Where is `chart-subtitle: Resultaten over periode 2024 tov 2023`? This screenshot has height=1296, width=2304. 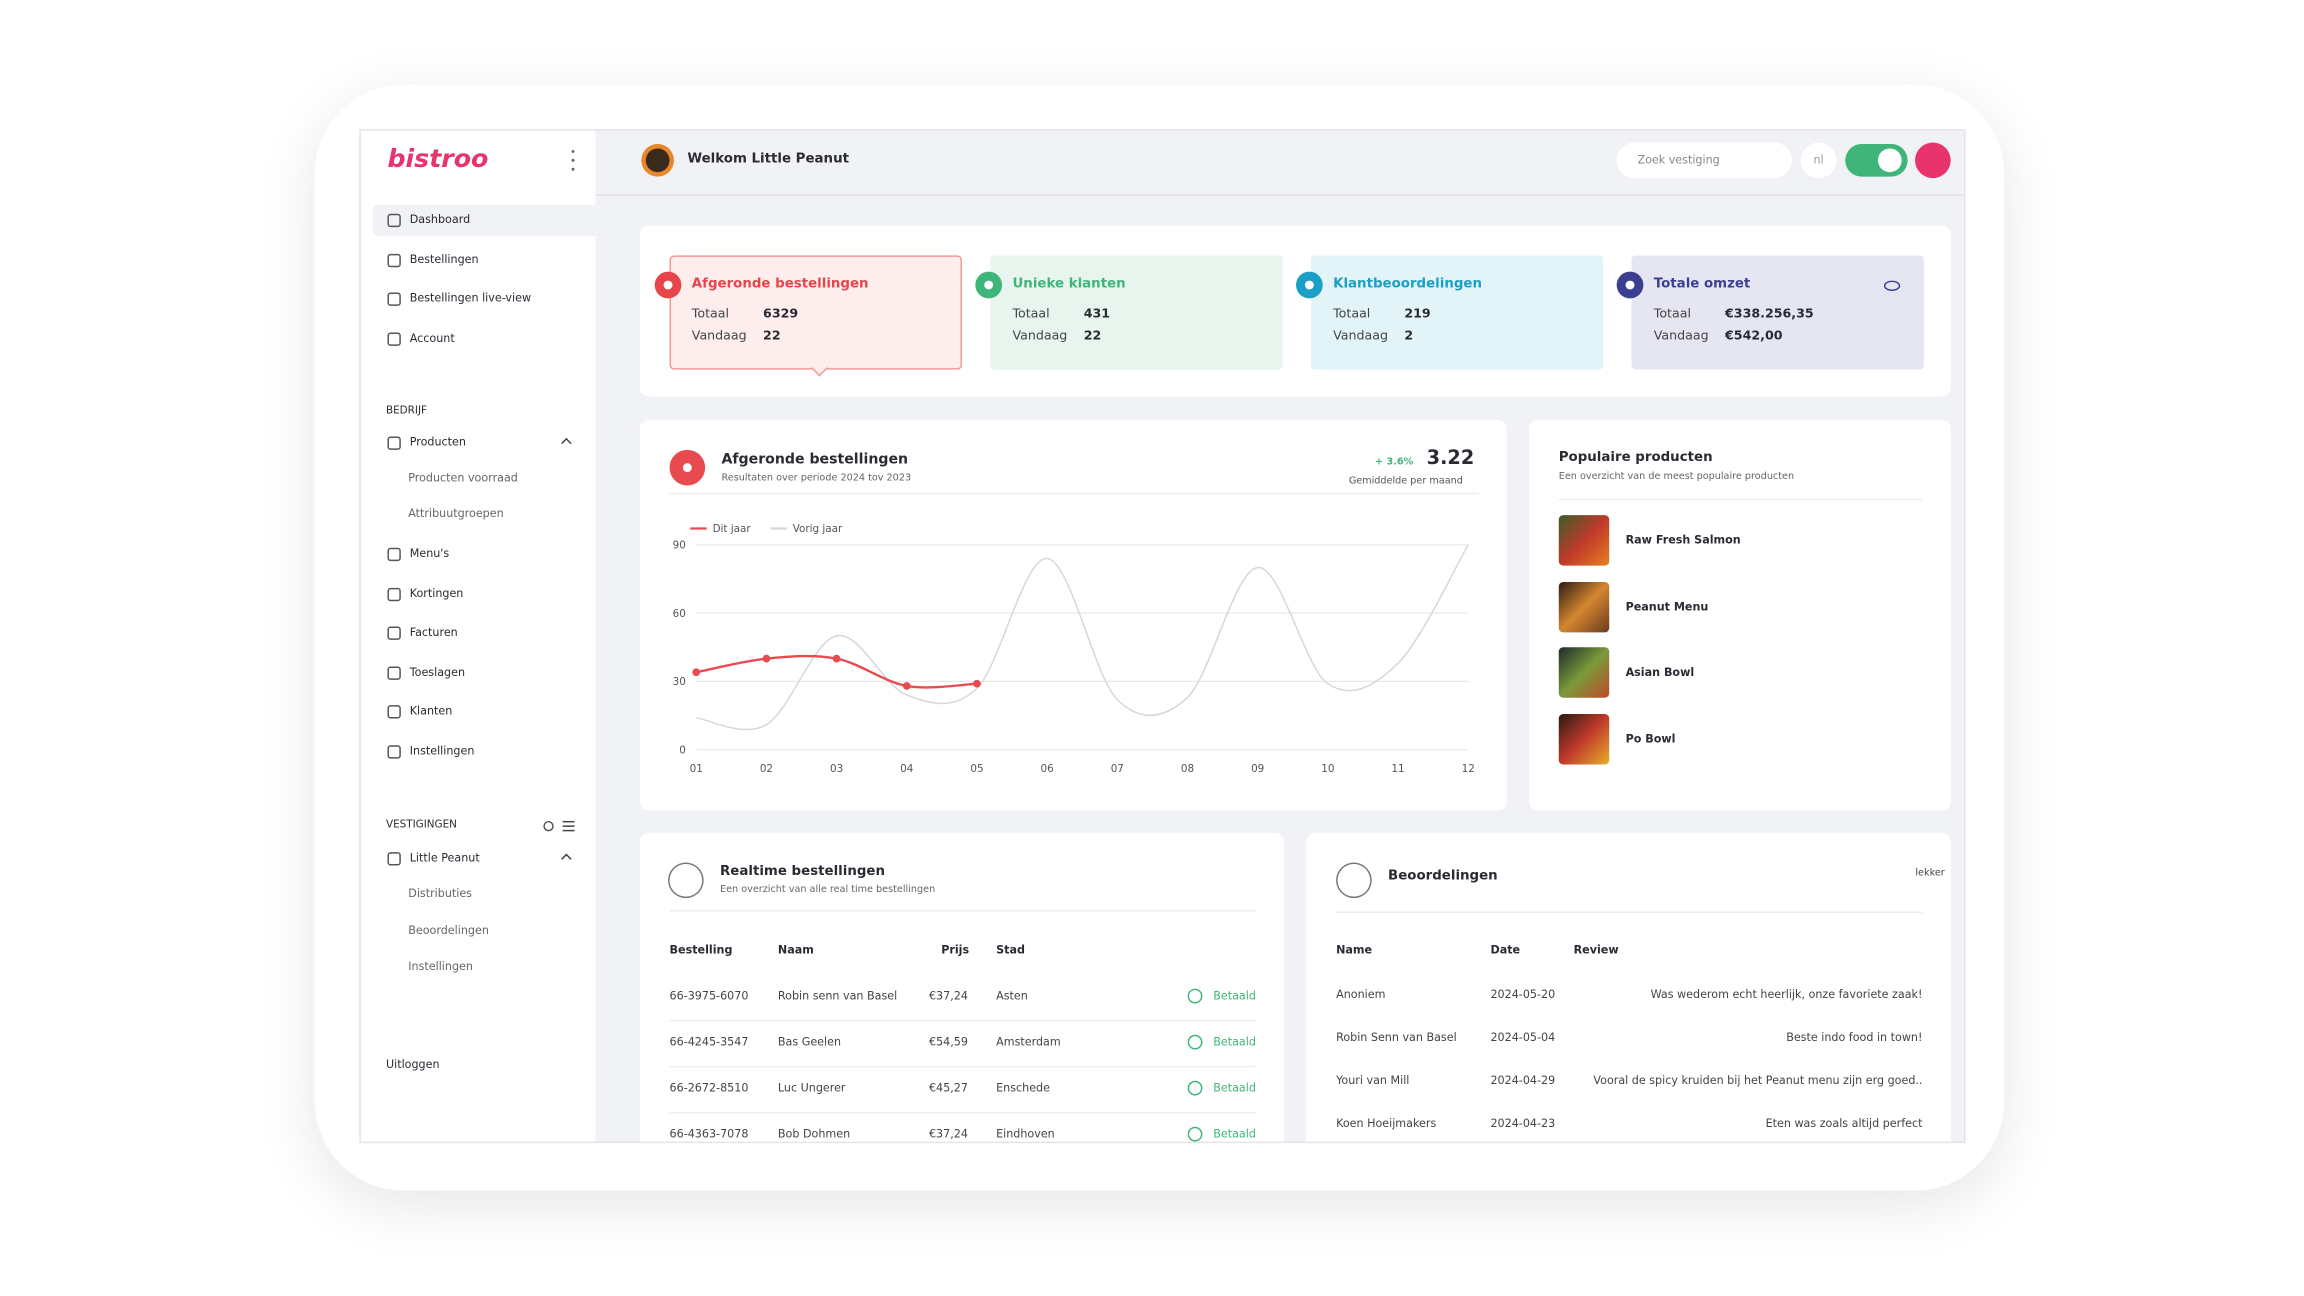 chart-subtitle: Resultaten over periode 2024 tov 2023 is located at coordinates (816, 477).